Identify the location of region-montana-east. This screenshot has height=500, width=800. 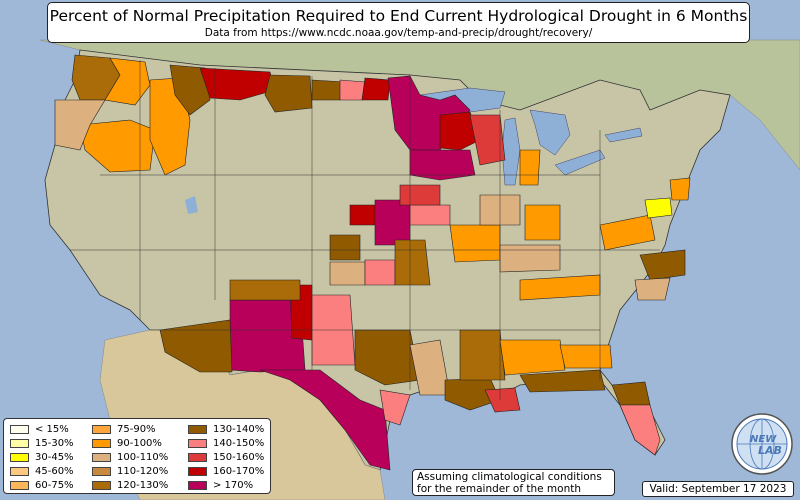
(288, 93).